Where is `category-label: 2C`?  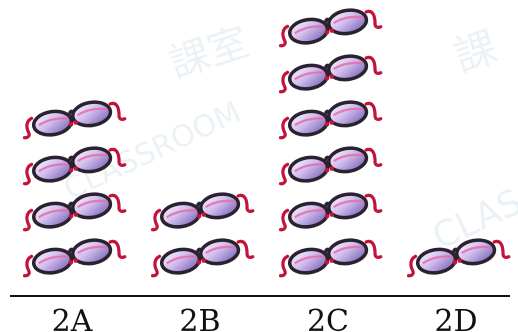 category-label: 2C is located at coordinates (328, 318).